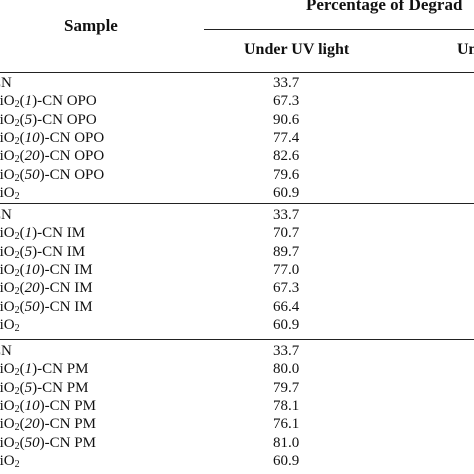 The width and height of the screenshot is (474, 474). Describe the element at coordinates (286, 233) in the screenshot. I see `uv-degradation-value: 70.7` at that location.